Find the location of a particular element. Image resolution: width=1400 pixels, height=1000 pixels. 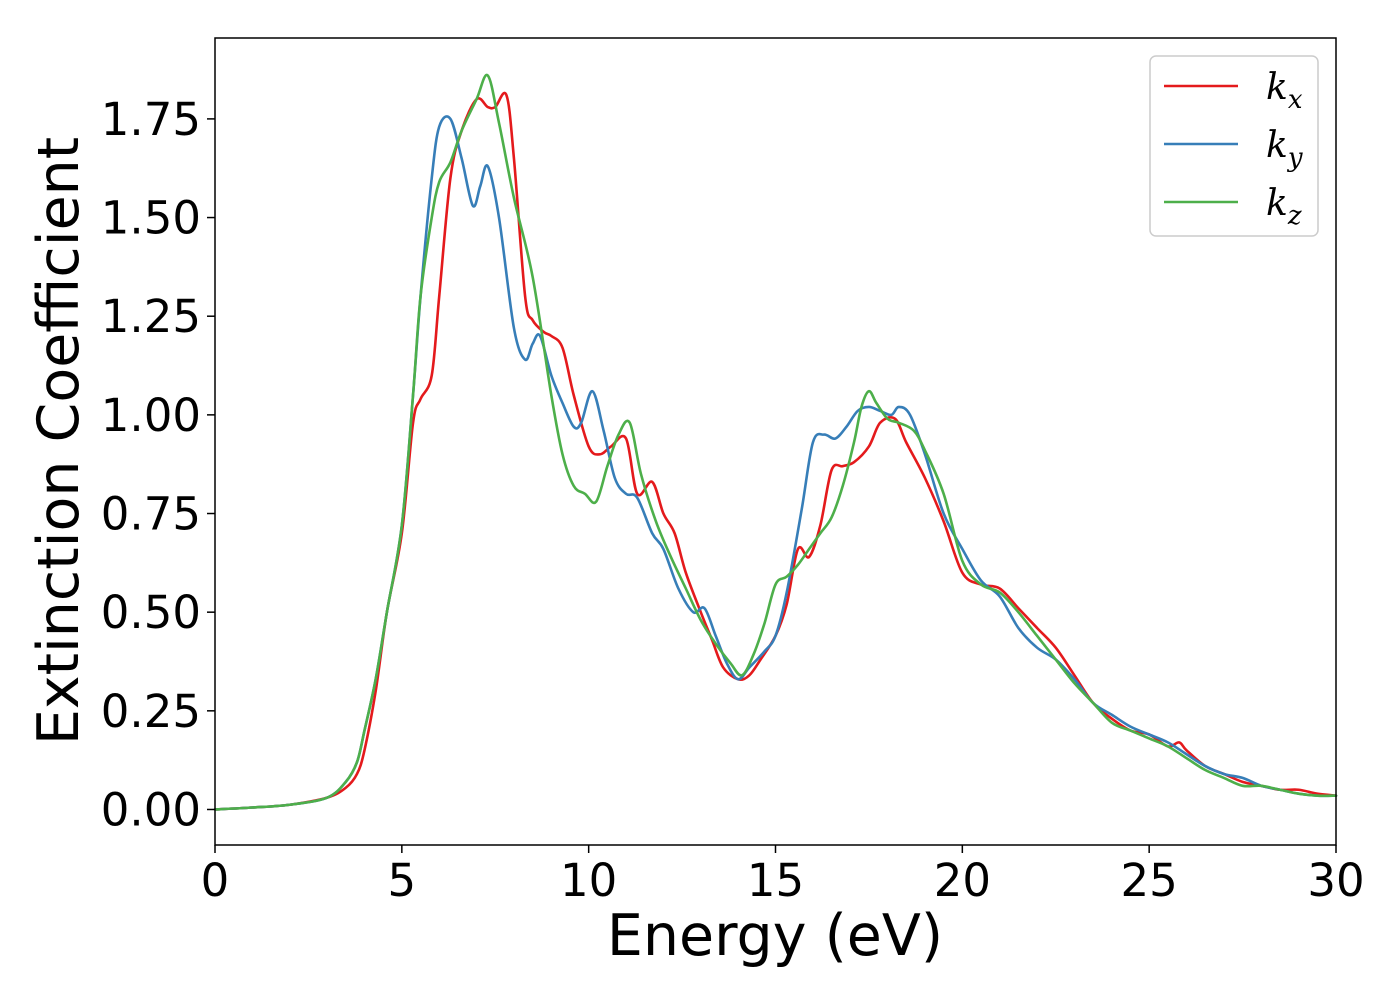

legend-frame is located at coordinates (1234, 146).